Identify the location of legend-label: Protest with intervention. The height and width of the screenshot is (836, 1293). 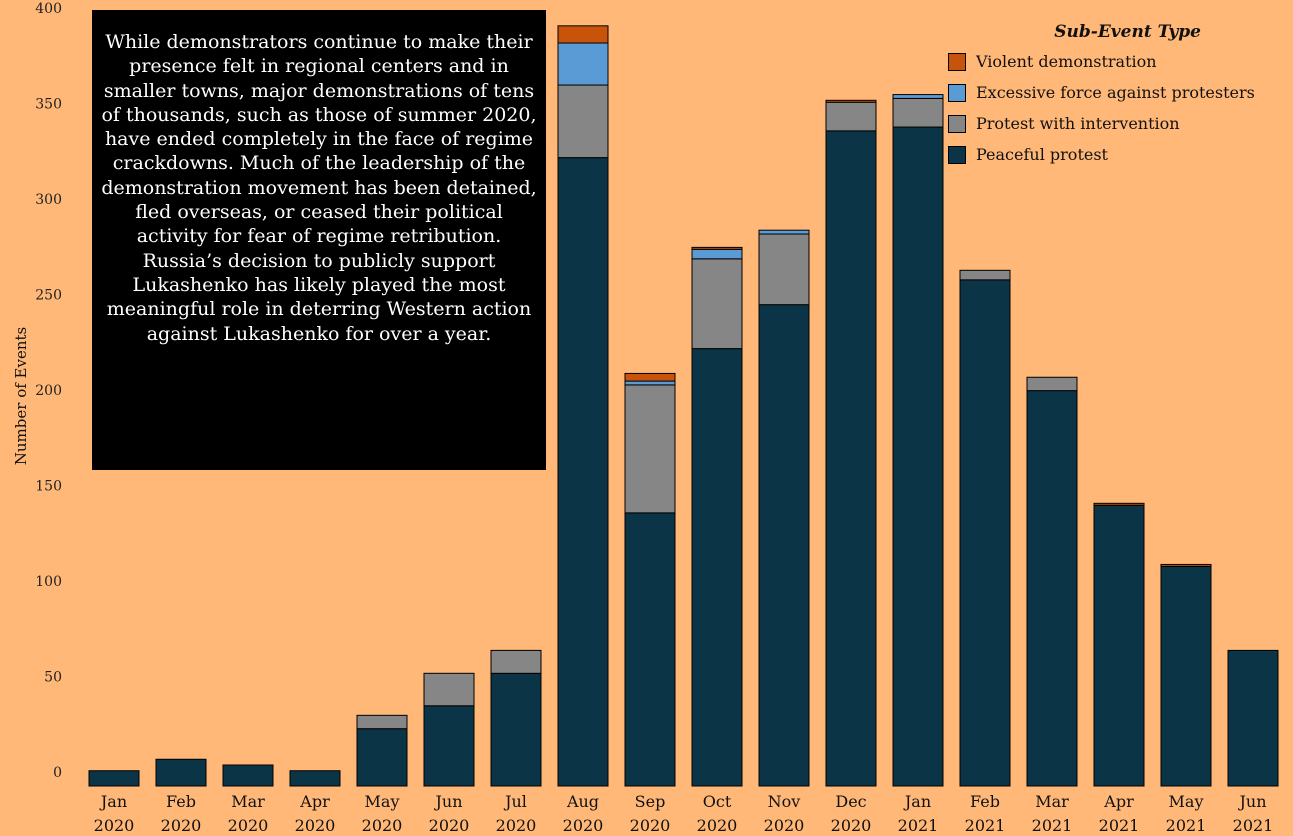
(1078, 123).